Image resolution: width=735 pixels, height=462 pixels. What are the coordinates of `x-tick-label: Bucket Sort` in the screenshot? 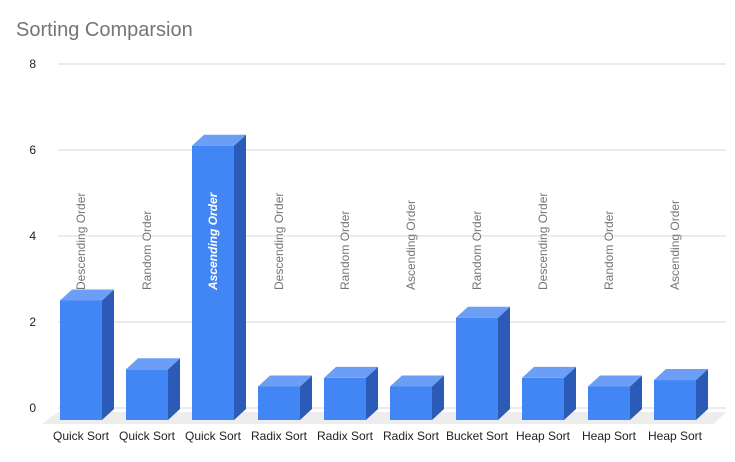 It's located at (477, 436).